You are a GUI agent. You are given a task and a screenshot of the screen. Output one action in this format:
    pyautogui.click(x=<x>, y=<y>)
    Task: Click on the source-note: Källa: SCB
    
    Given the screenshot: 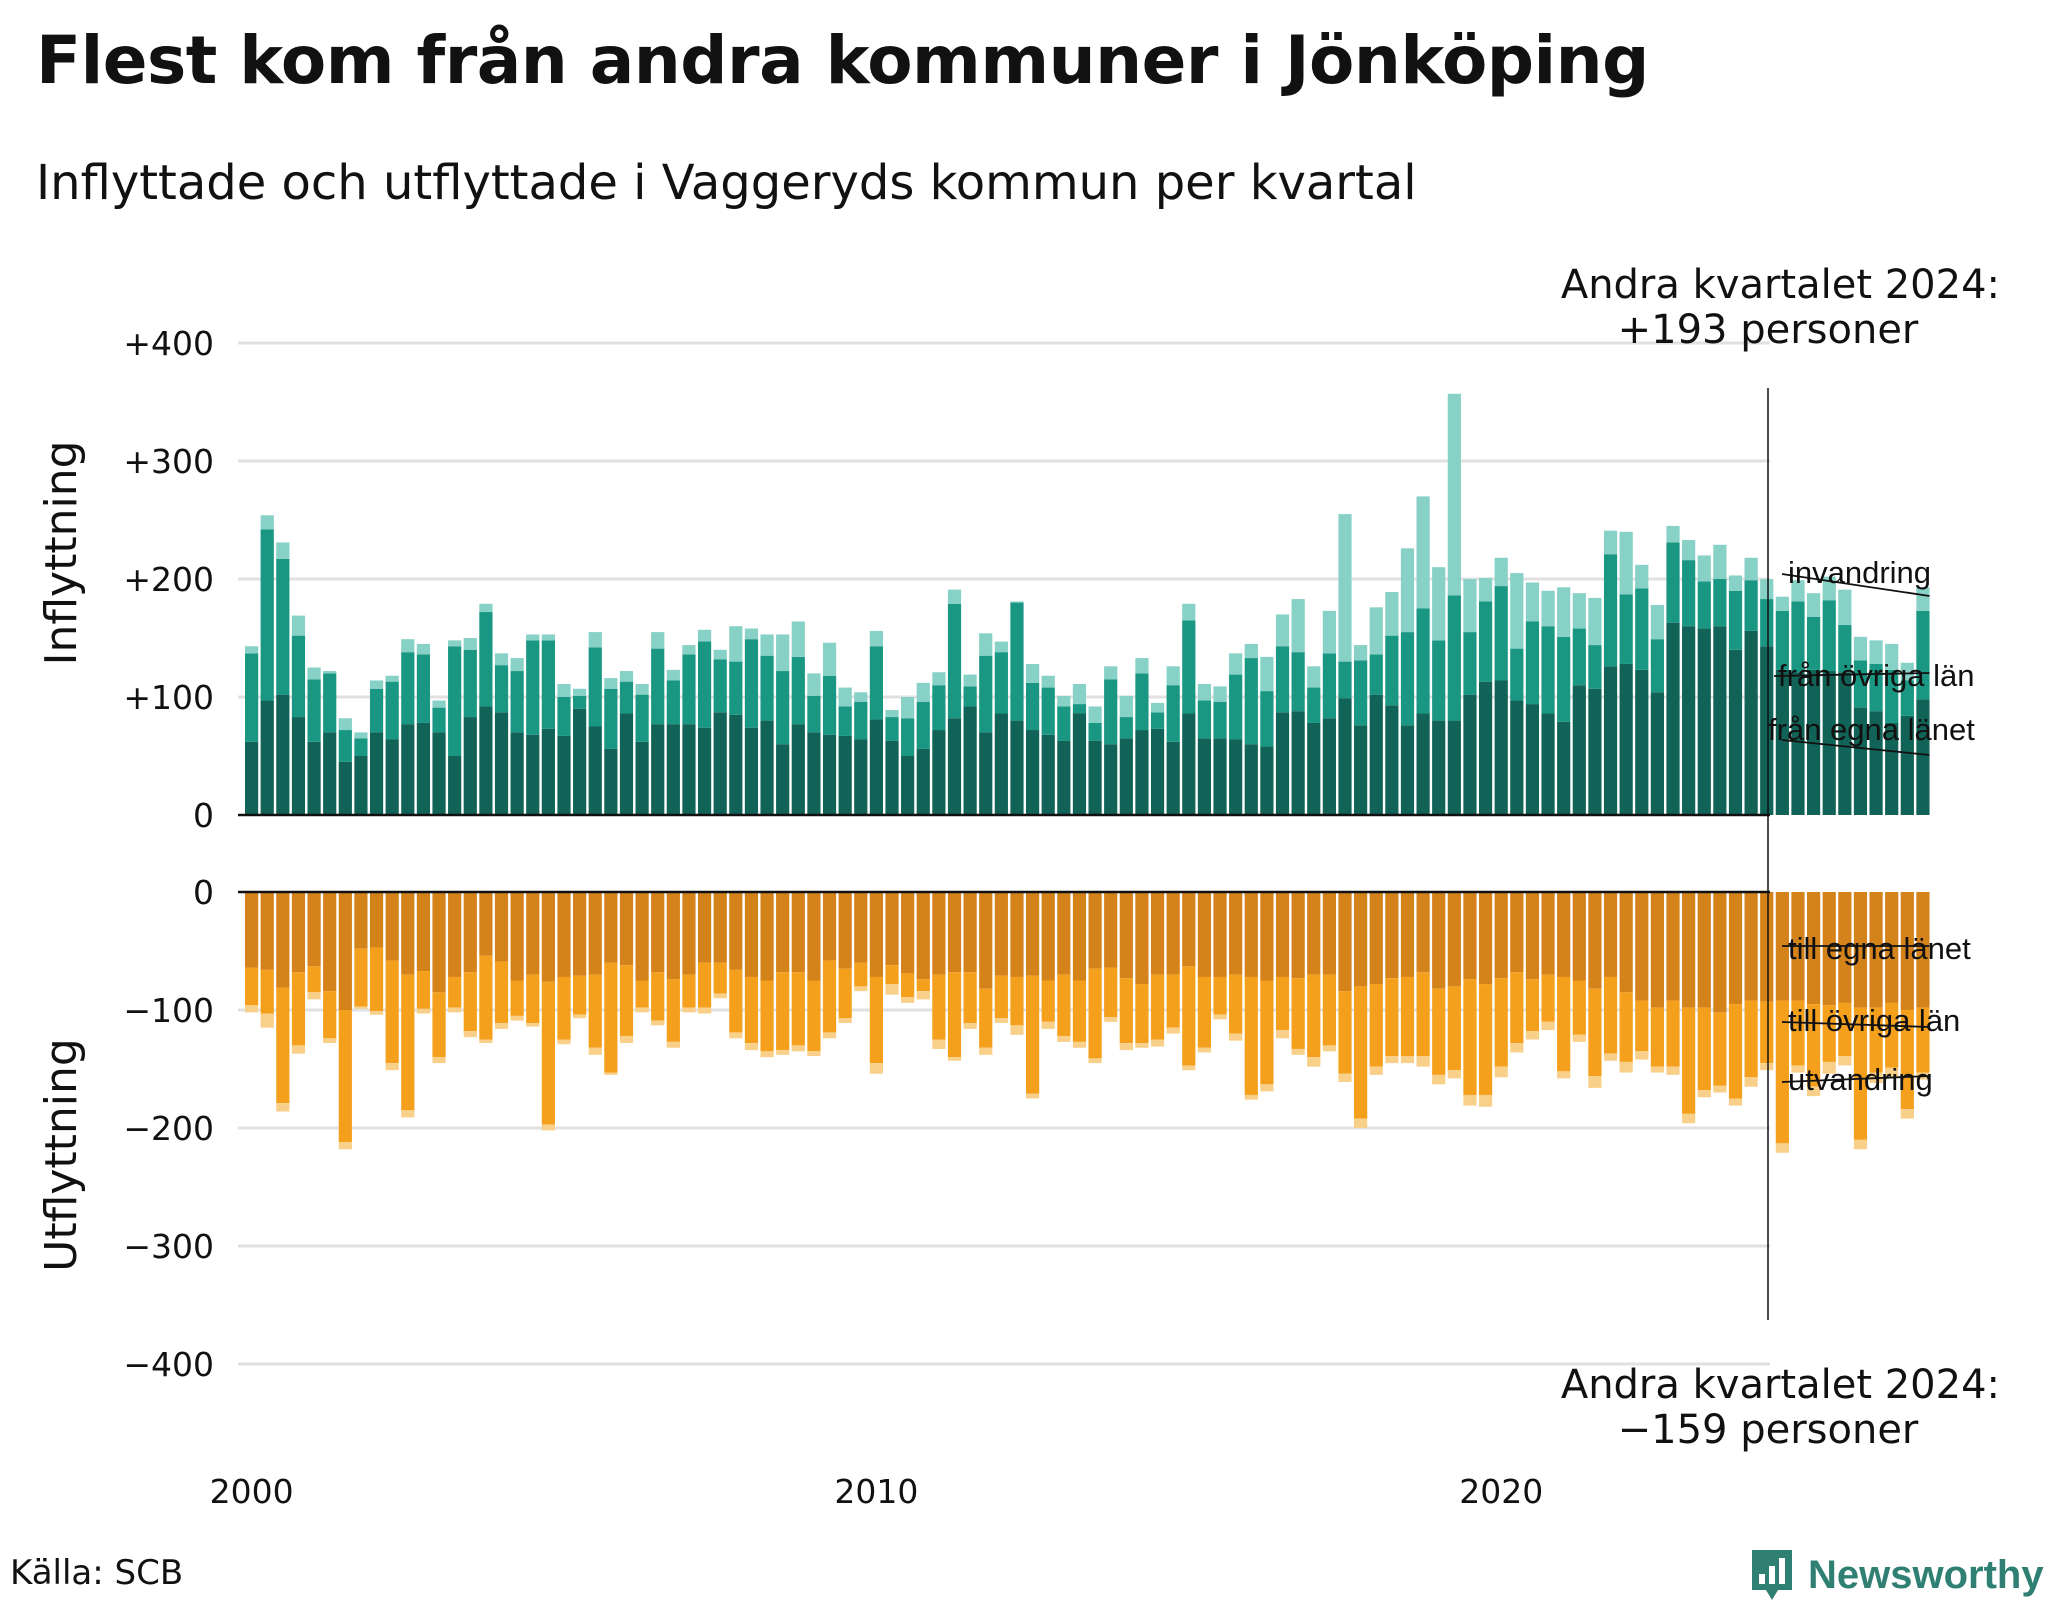 What is the action you would take?
    pyautogui.click(x=97, y=1573)
    